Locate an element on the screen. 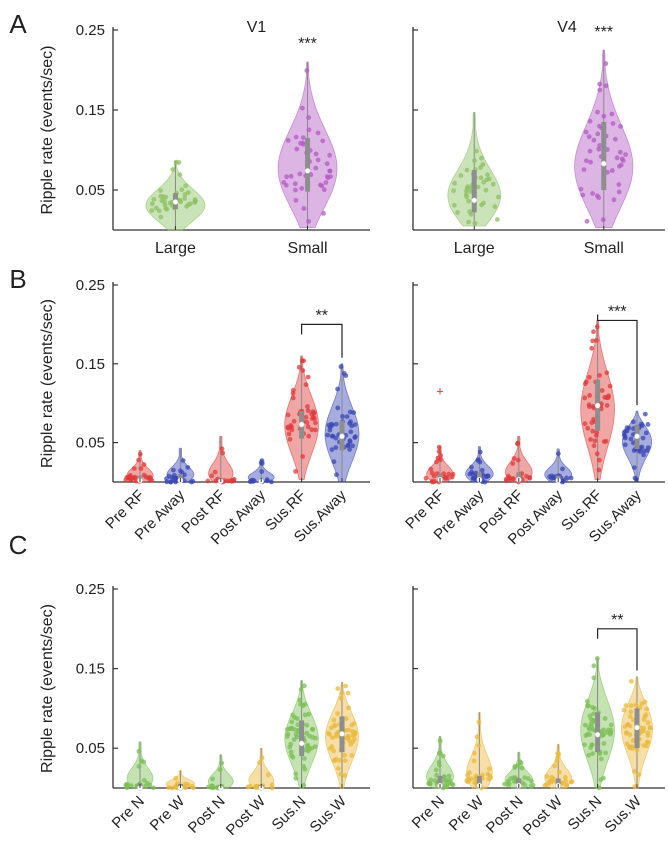 The width and height of the screenshot is (668, 855). violin-post-w is located at coordinates (260, 769).